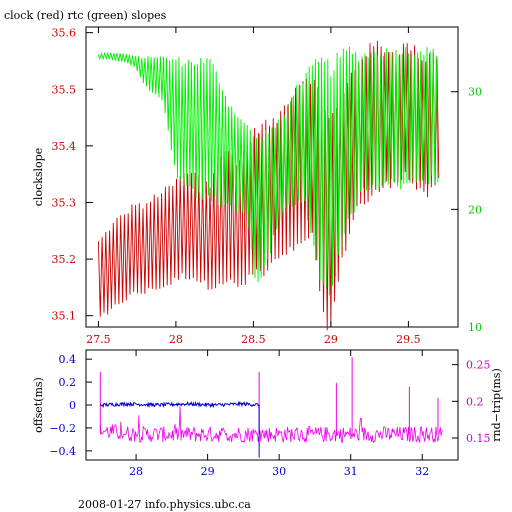  Describe the element at coordinates (351, 471) in the screenshot. I see `bottom-x-tick-label: 31` at that location.